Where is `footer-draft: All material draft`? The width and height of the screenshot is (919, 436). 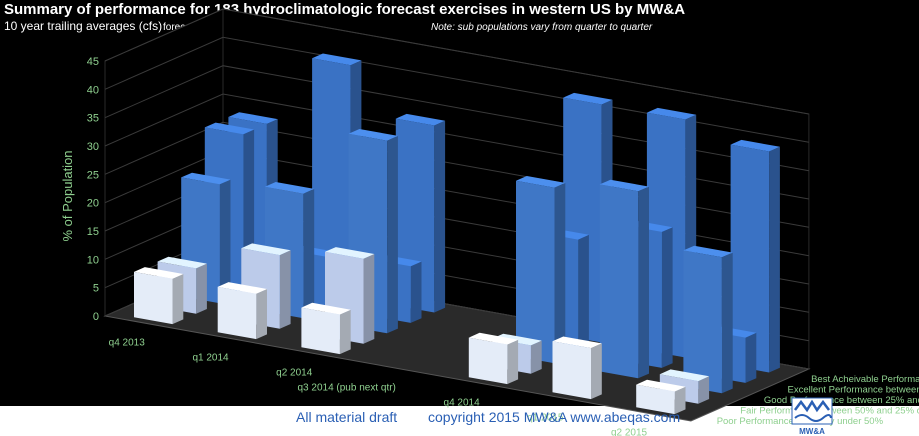 footer-draft: All material draft is located at coordinates (347, 417).